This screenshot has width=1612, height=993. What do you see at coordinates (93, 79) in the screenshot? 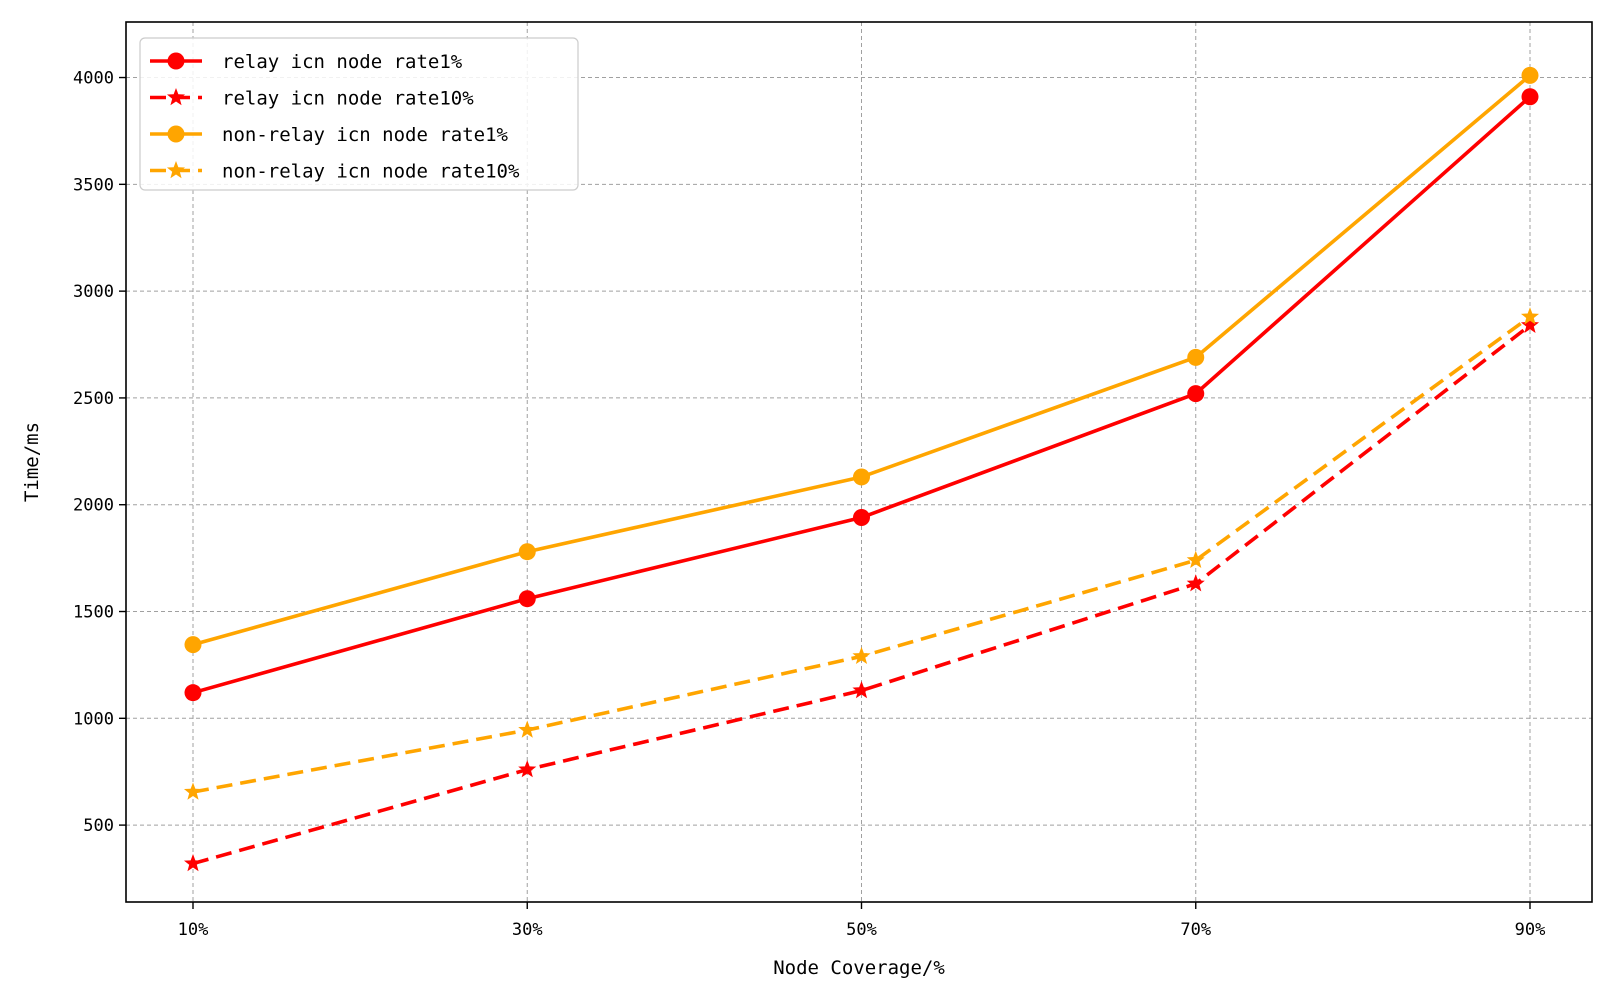
I see `y-tick-label: 4000` at bounding box center [93, 79].